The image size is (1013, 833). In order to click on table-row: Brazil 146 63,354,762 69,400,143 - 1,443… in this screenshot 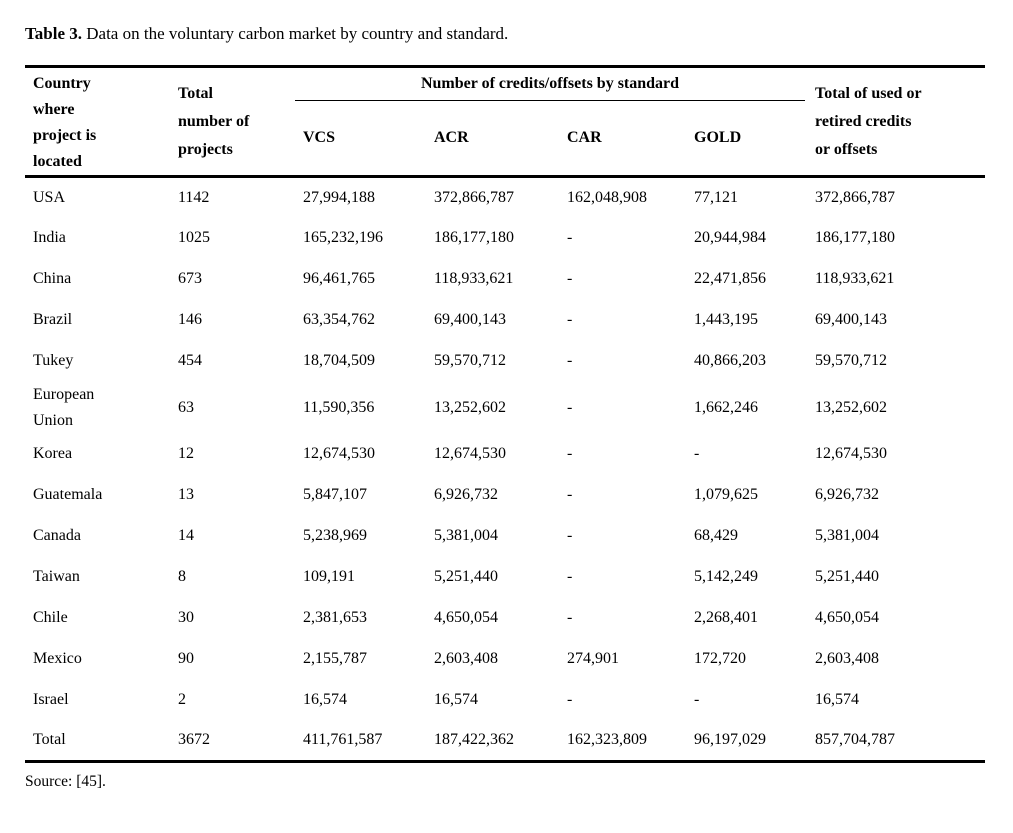, I will do `click(505, 320)`.